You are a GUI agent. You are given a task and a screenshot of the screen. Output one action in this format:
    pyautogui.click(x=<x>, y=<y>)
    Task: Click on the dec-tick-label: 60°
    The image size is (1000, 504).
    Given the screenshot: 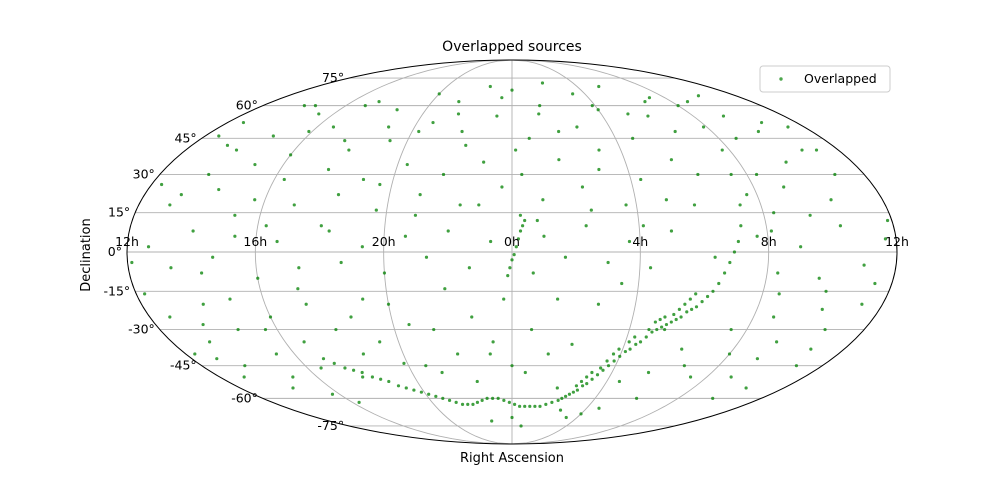 What is the action you would take?
    pyautogui.click(x=247, y=105)
    